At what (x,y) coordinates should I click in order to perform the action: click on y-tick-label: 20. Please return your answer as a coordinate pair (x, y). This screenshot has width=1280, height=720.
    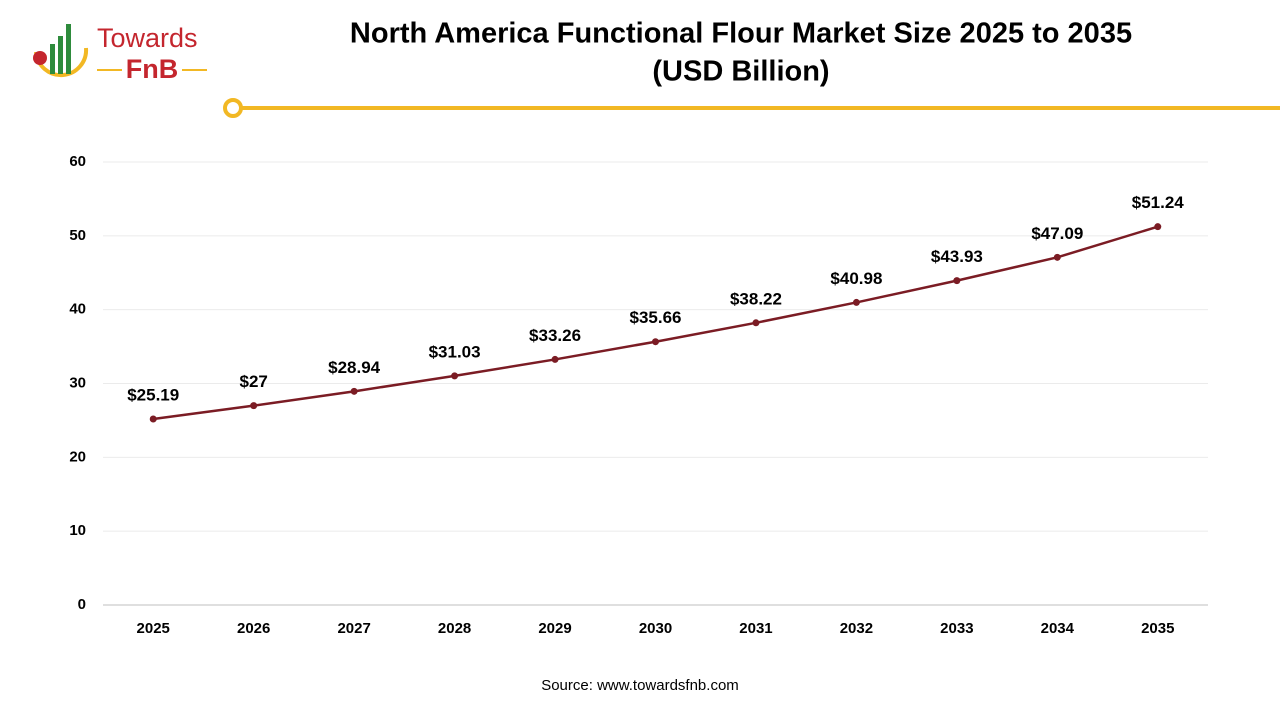
    Looking at the image, I should click on (77, 456).